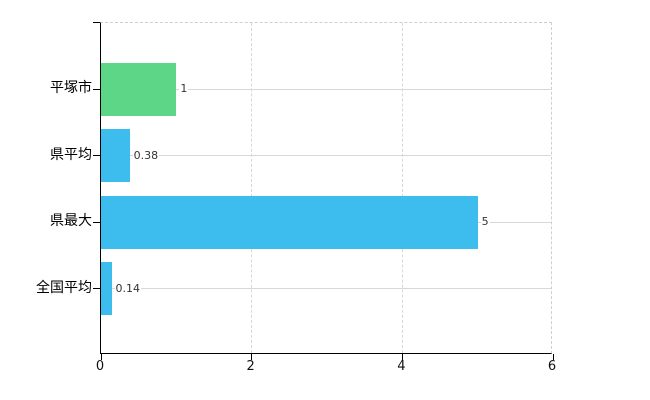  I want to click on y-axis-top-tick, so click(96, 22).